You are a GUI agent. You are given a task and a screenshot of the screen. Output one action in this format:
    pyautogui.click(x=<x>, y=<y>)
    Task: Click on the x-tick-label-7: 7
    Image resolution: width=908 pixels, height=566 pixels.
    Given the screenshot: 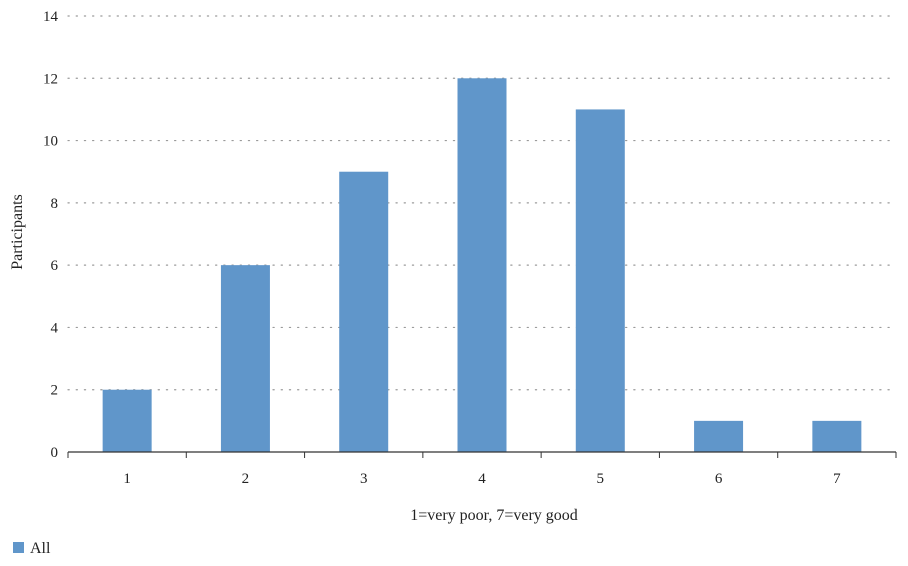 What is the action you would take?
    pyautogui.click(x=837, y=479)
    